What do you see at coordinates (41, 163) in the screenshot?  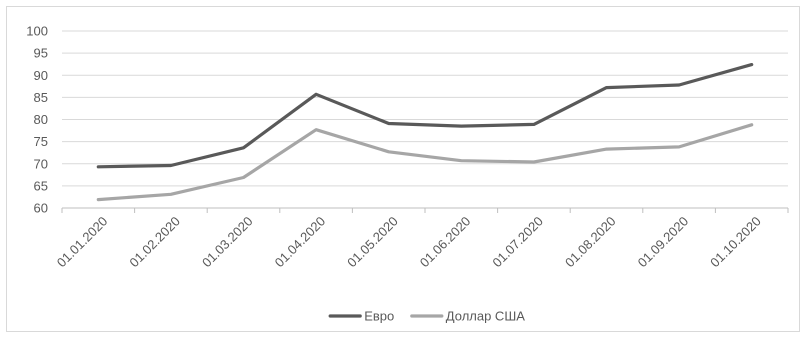 I see `y-tick-label: 70` at bounding box center [41, 163].